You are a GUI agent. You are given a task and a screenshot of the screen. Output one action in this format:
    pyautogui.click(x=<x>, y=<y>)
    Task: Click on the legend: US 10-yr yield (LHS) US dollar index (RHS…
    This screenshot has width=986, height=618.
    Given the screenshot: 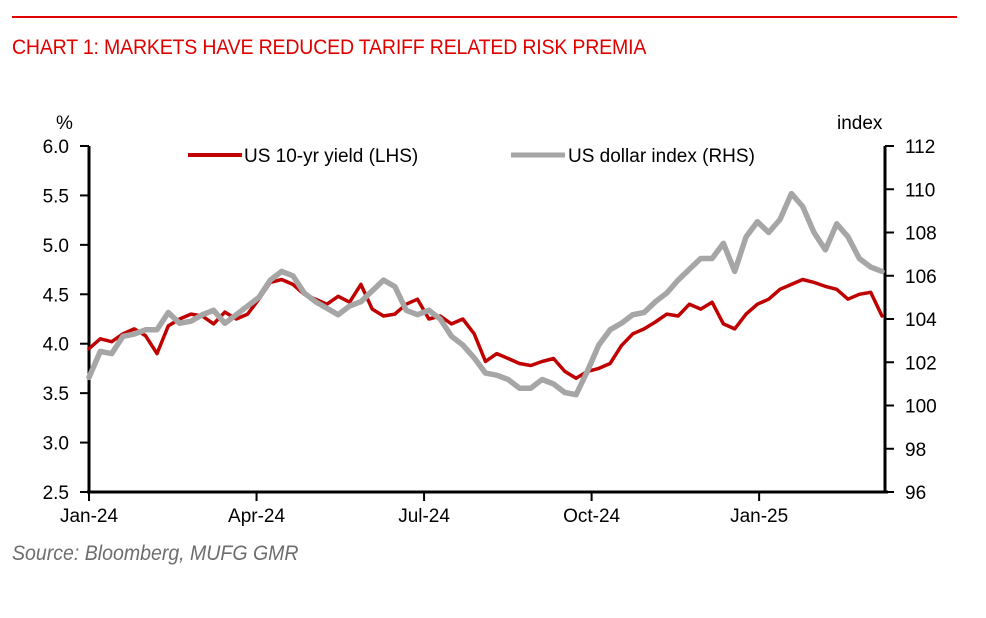 What is the action you would take?
    pyautogui.click(x=471, y=156)
    